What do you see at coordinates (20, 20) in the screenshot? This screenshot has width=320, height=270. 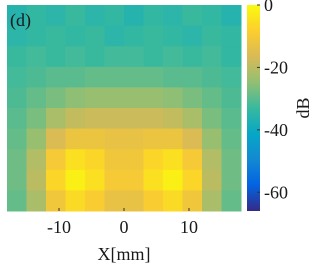 I see `panel-label: (d)` at bounding box center [20, 20].